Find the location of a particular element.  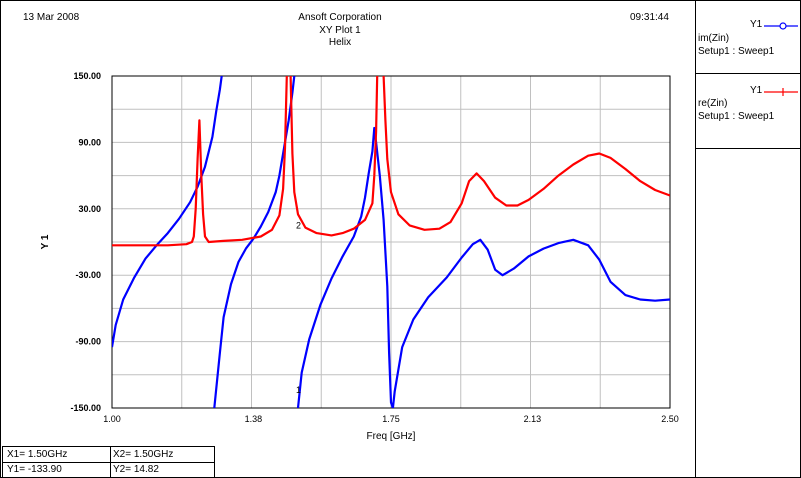

marker-1-label: 1 is located at coordinates (298, 390).